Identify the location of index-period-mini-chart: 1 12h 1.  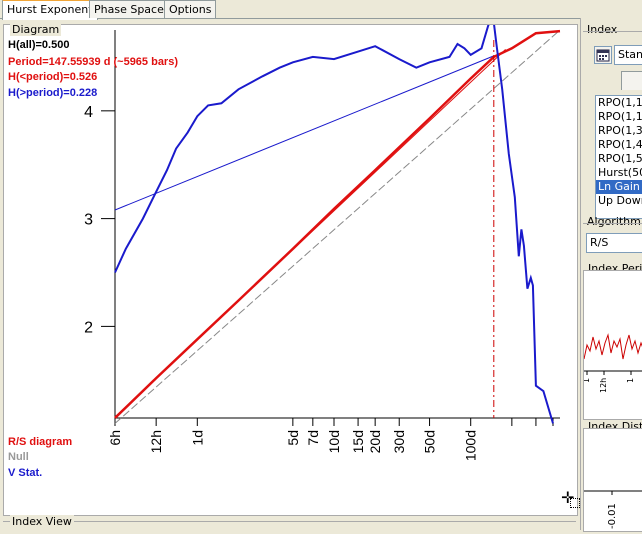
(612, 363).